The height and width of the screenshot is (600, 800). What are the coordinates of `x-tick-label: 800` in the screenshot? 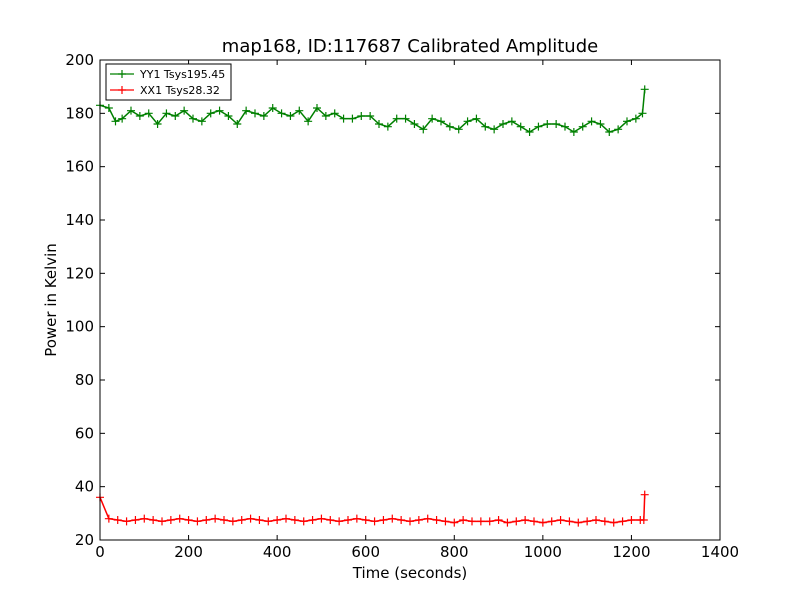 It's located at (454, 552).